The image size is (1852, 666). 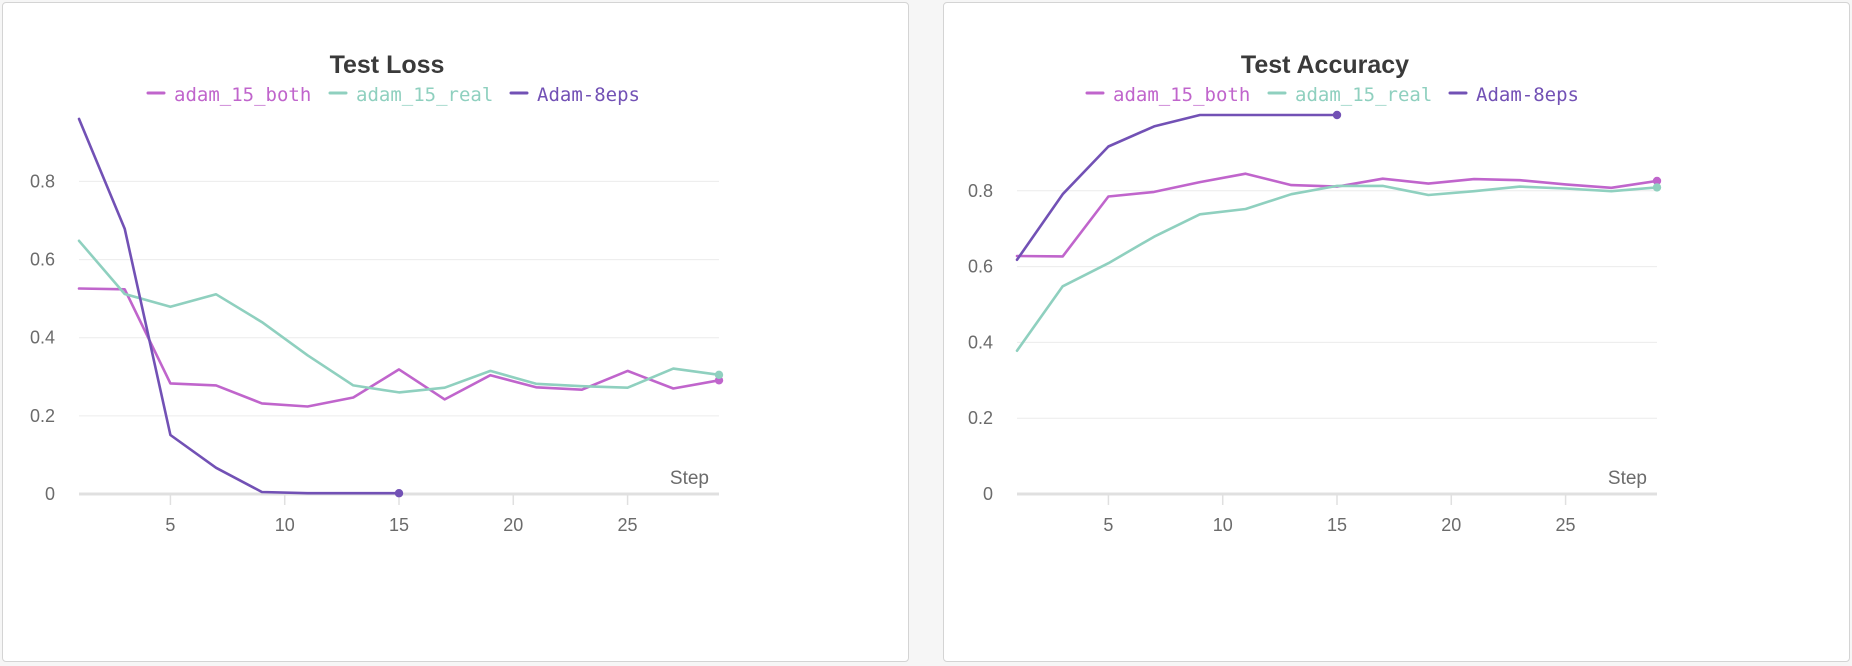 What do you see at coordinates (1657, 181) in the screenshot?
I see `series-endpoint-adam_15_both` at bounding box center [1657, 181].